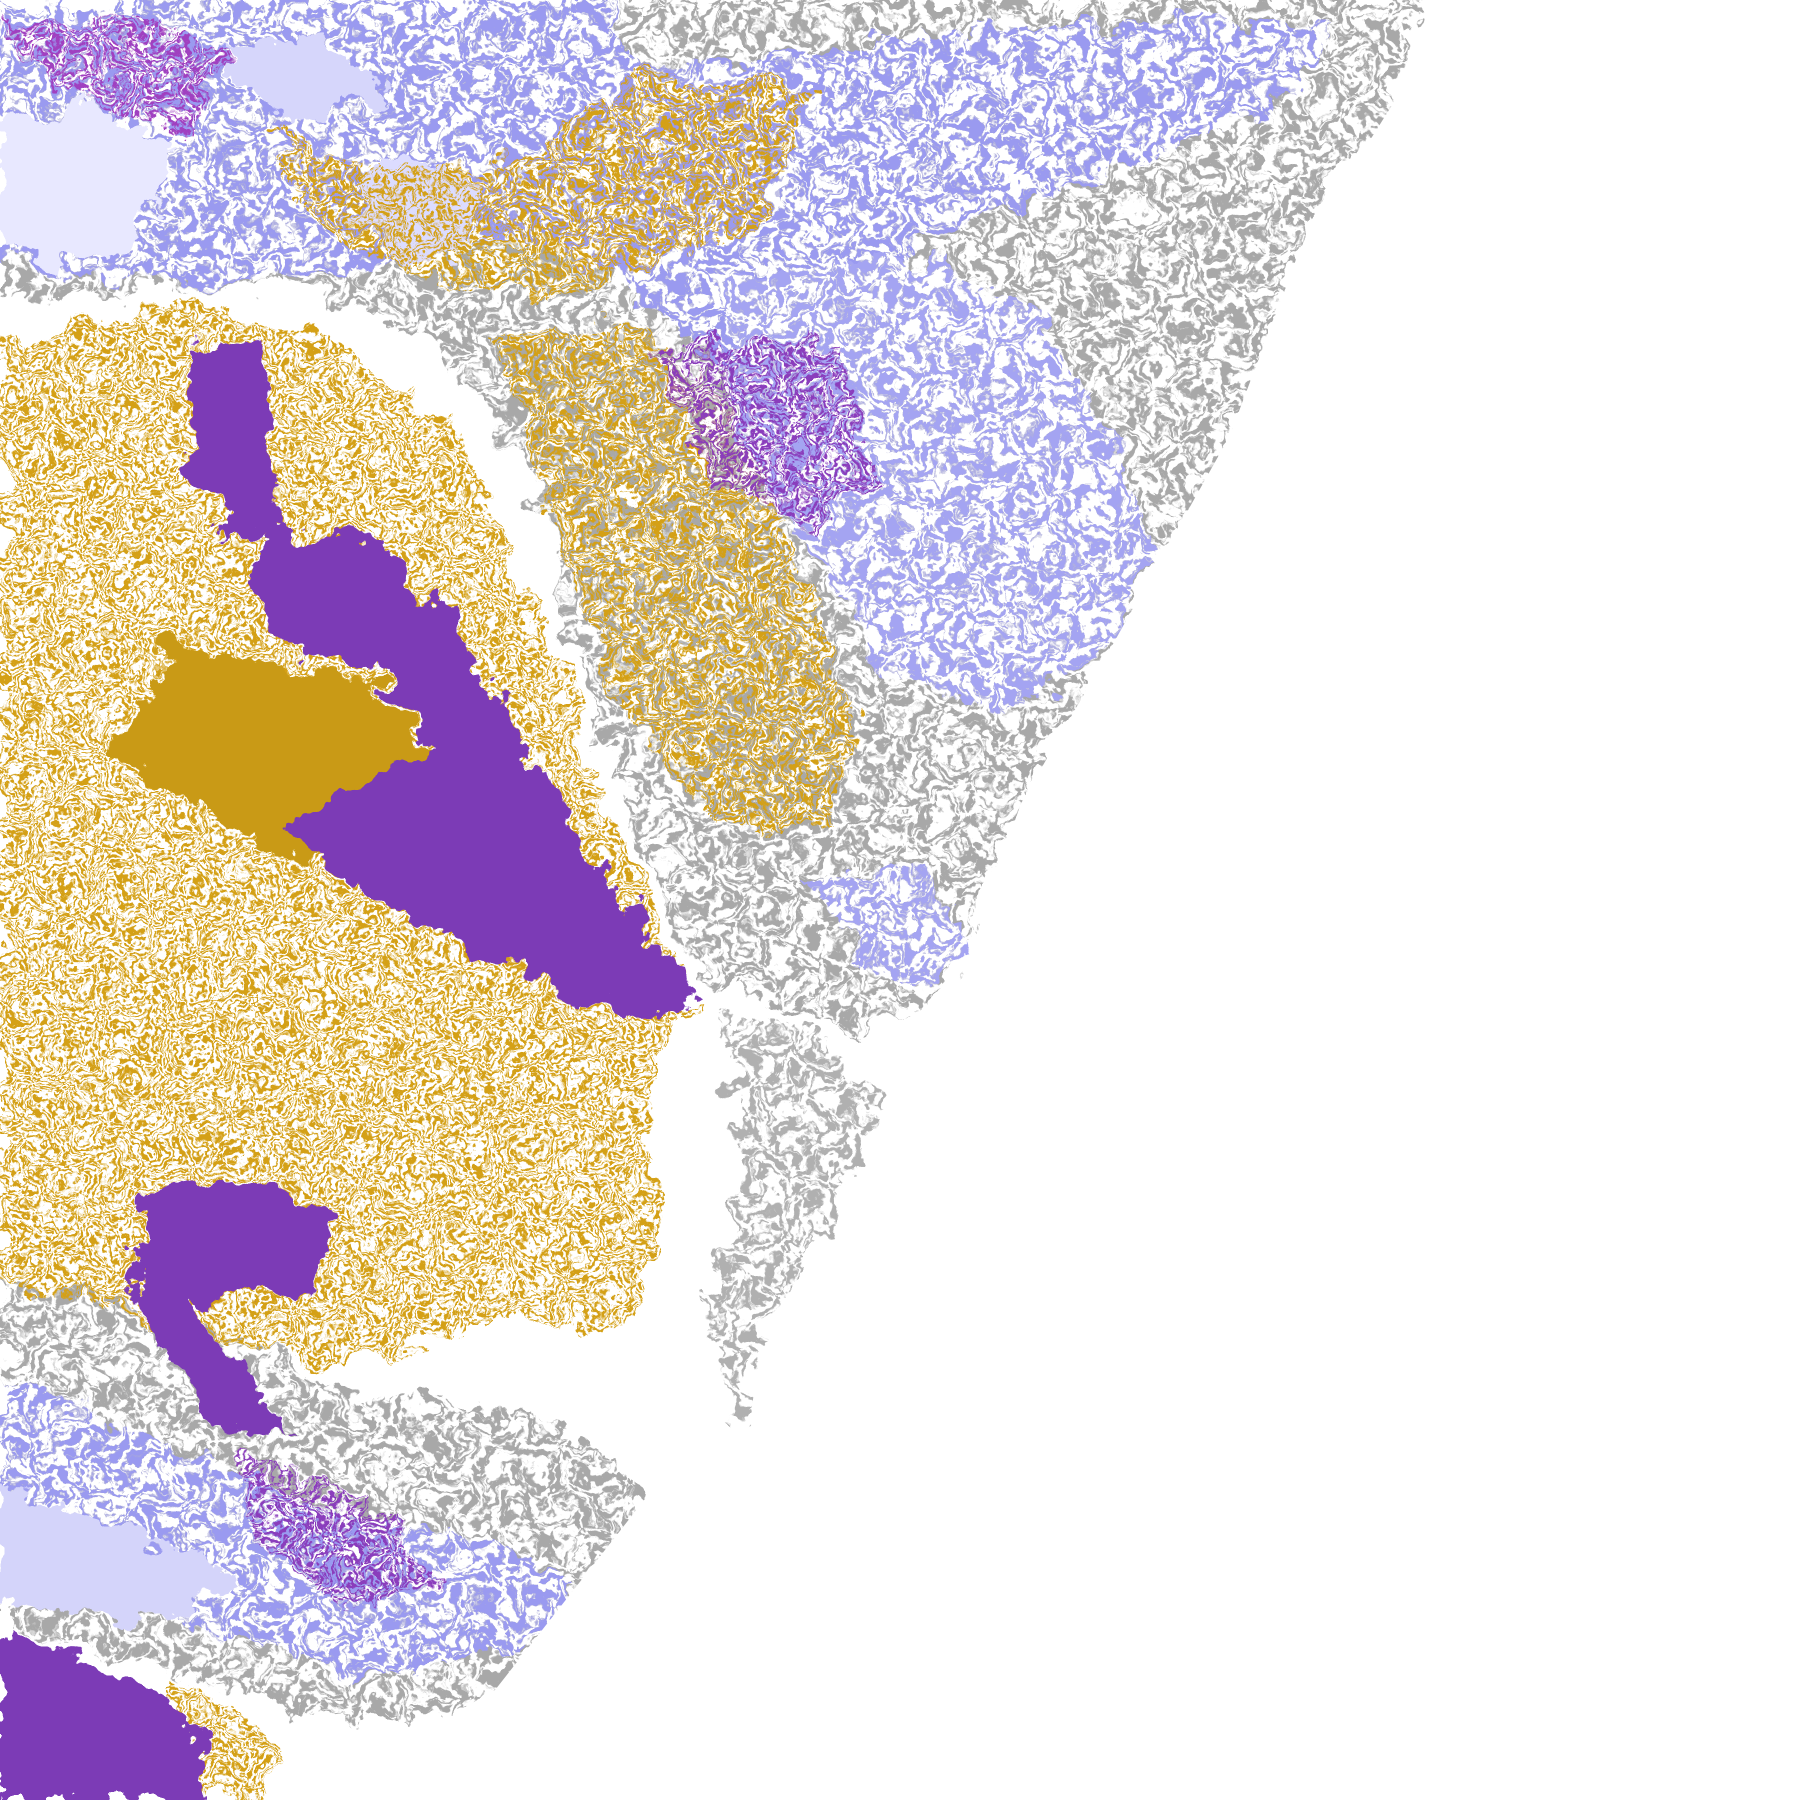  I want to click on cloud-lavender, so click(893, 930).